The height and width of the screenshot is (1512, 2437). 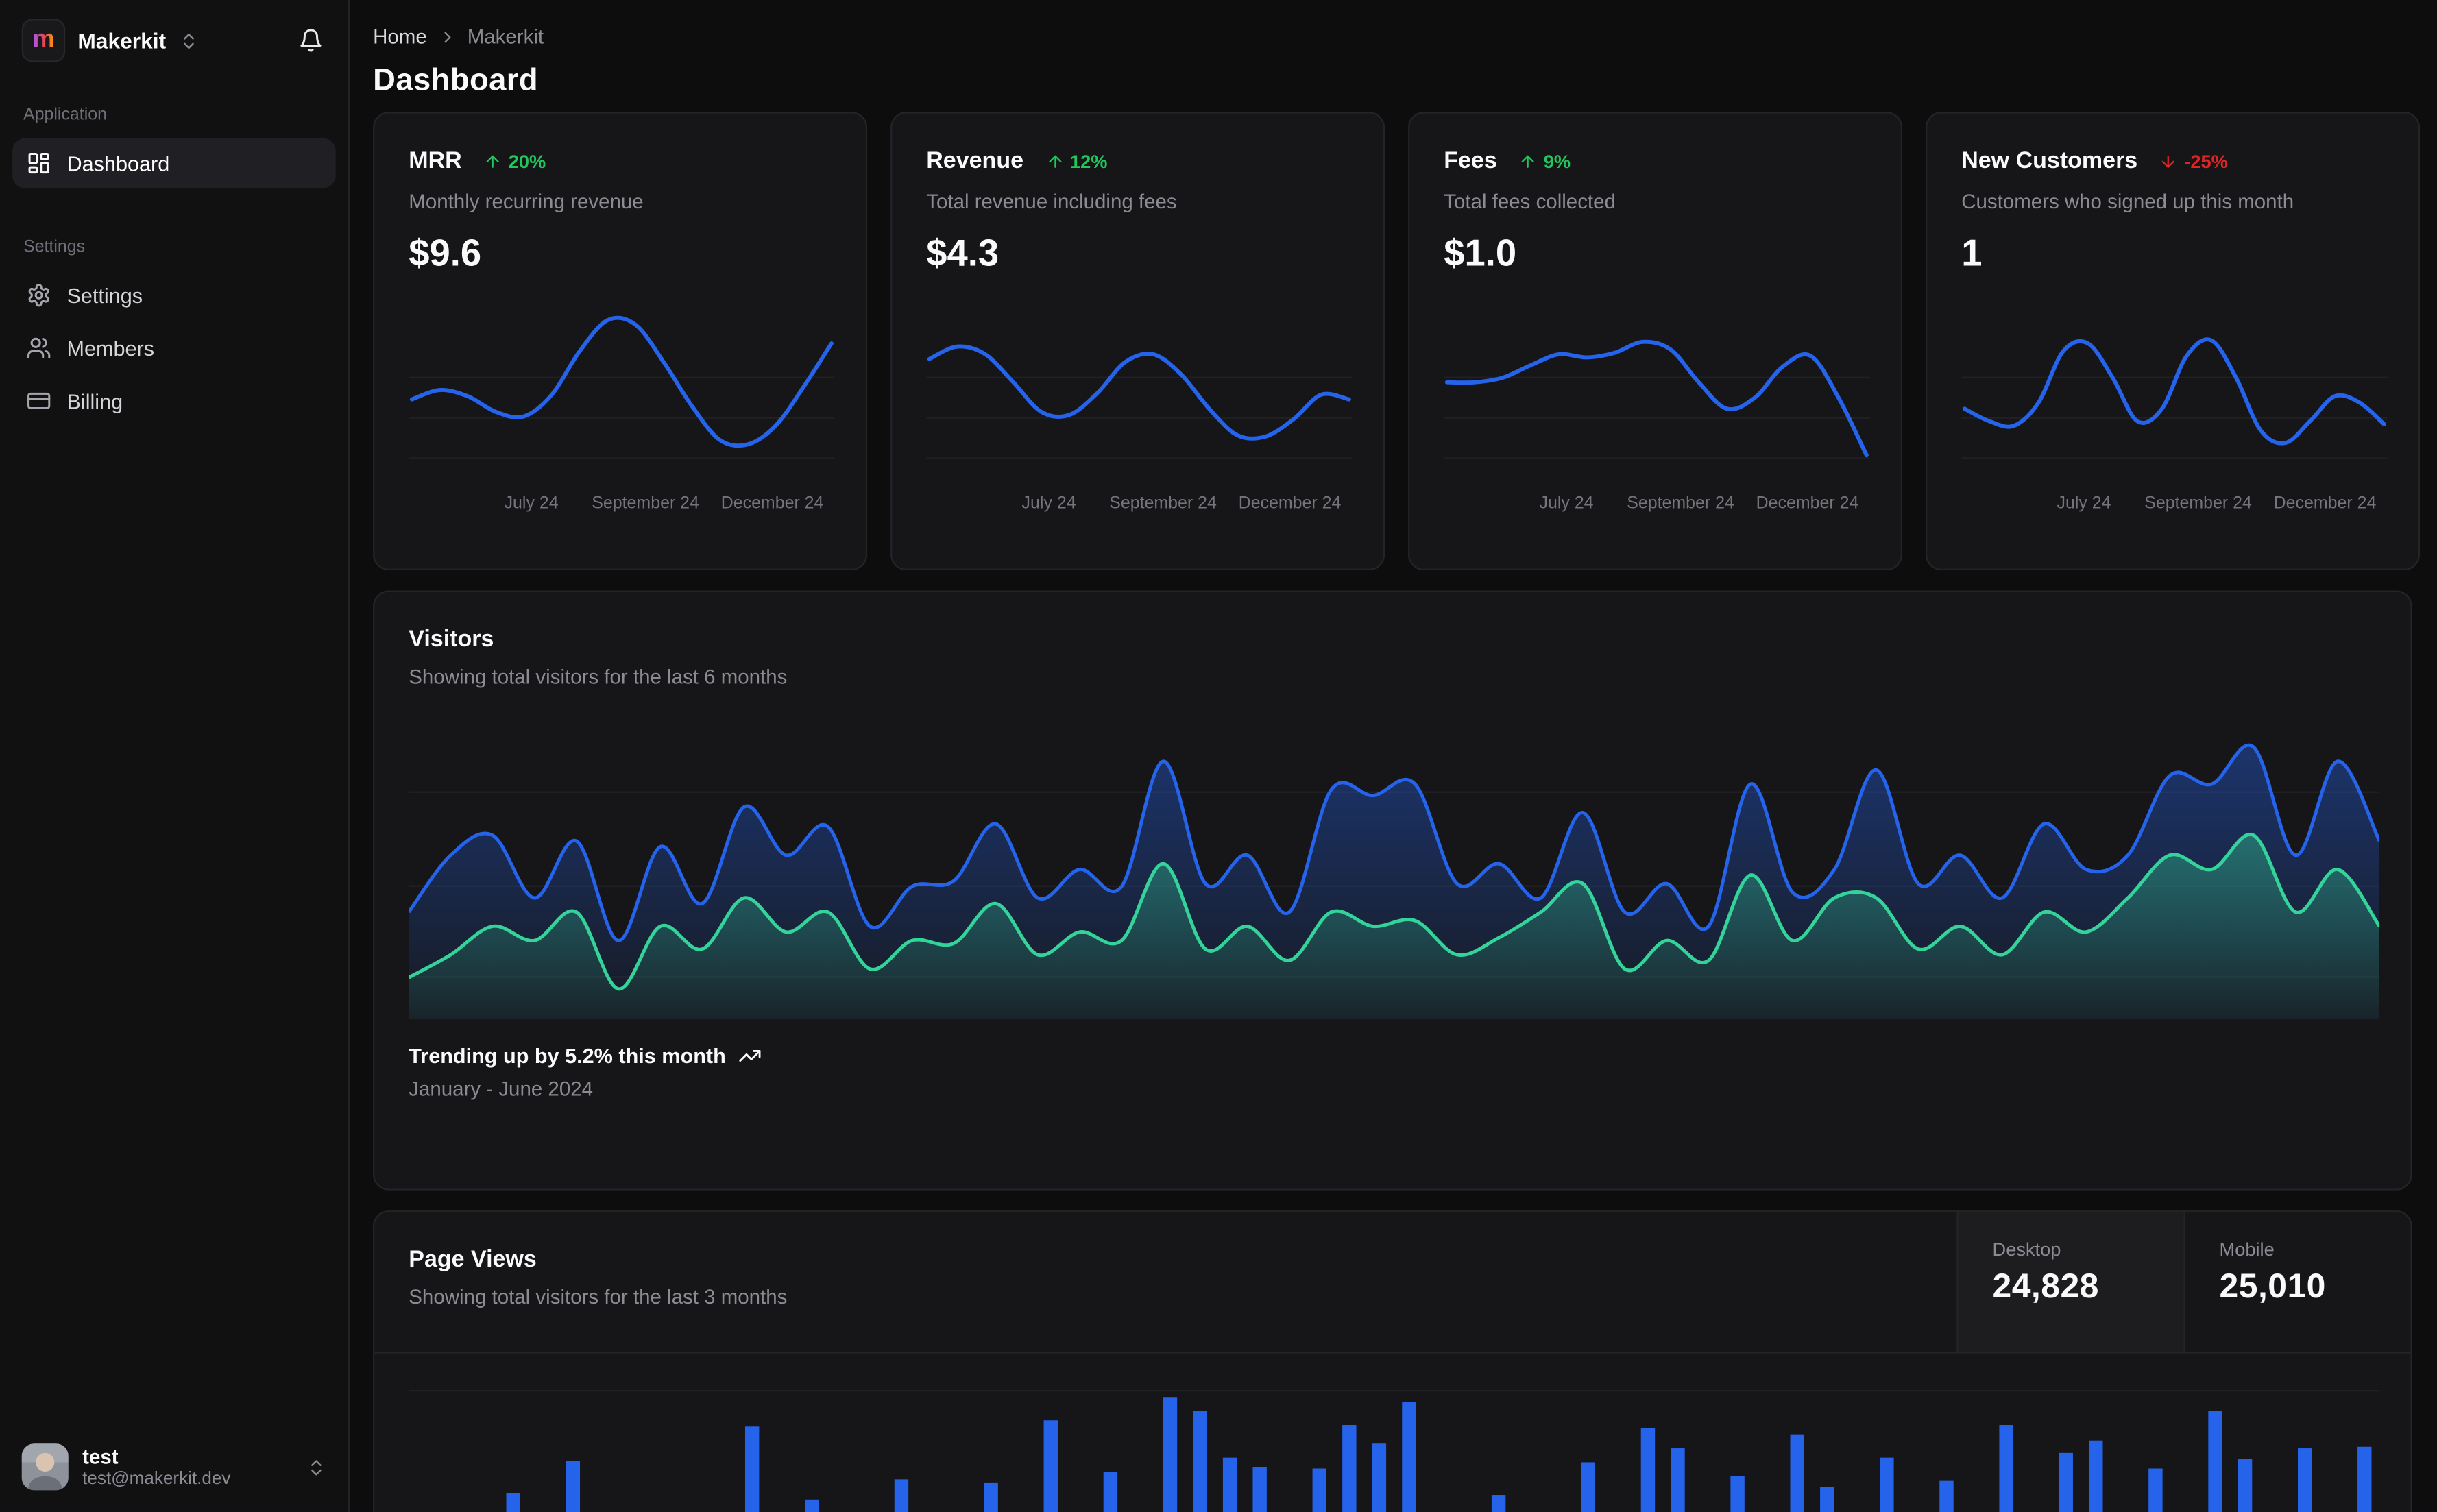 What do you see at coordinates (400, 37) in the screenshot?
I see `breadcrumb-home-link: Home` at bounding box center [400, 37].